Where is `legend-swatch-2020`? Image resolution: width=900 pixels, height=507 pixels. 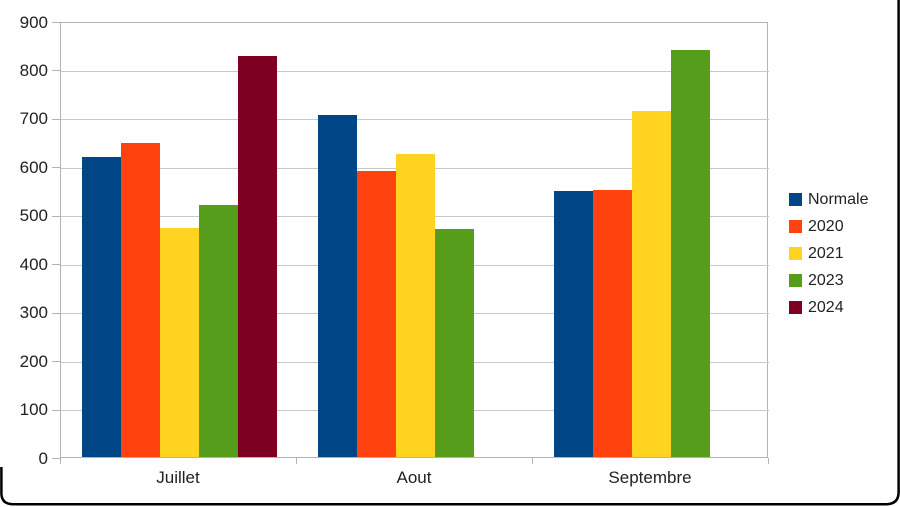
legend-swatch-2020 is located at coordinates (795, 226).